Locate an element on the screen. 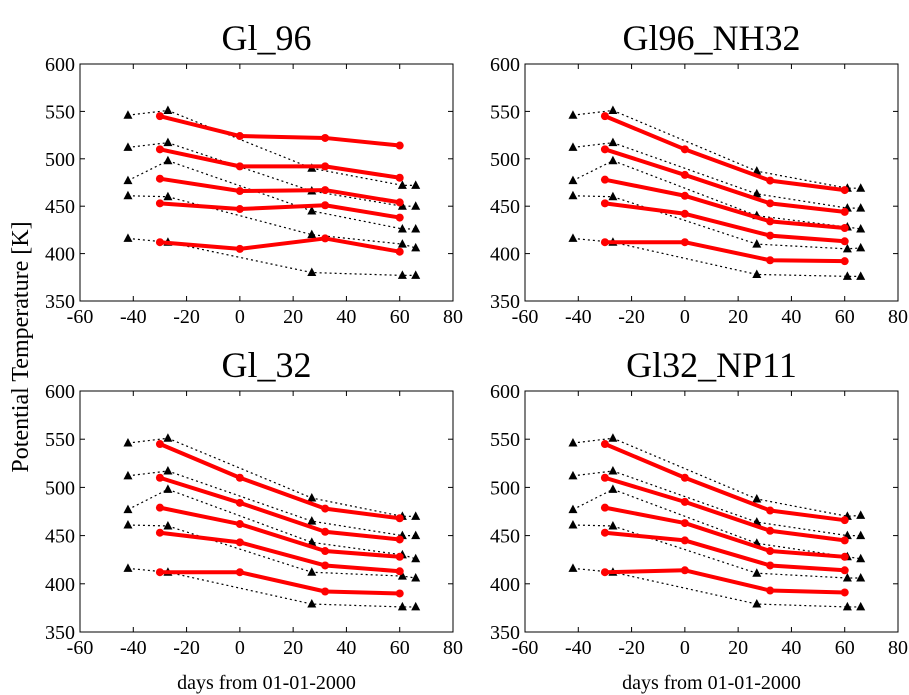 The width and height of the screenshot is (909, 695). x-tick-label: 60 is located at coordinates (845, 317).